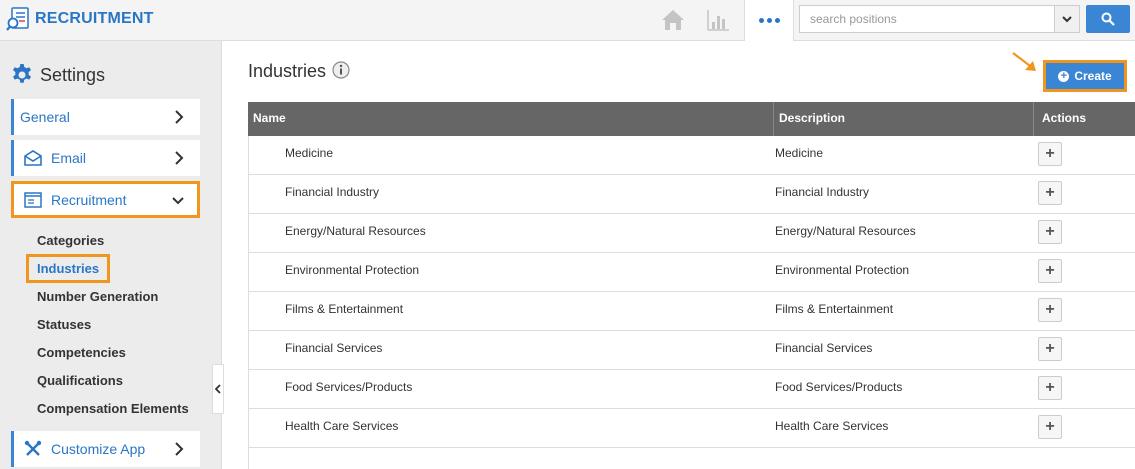  Describe the element at coordinates (22, 73) in the screenshot. I see `gear-icon` at that location.